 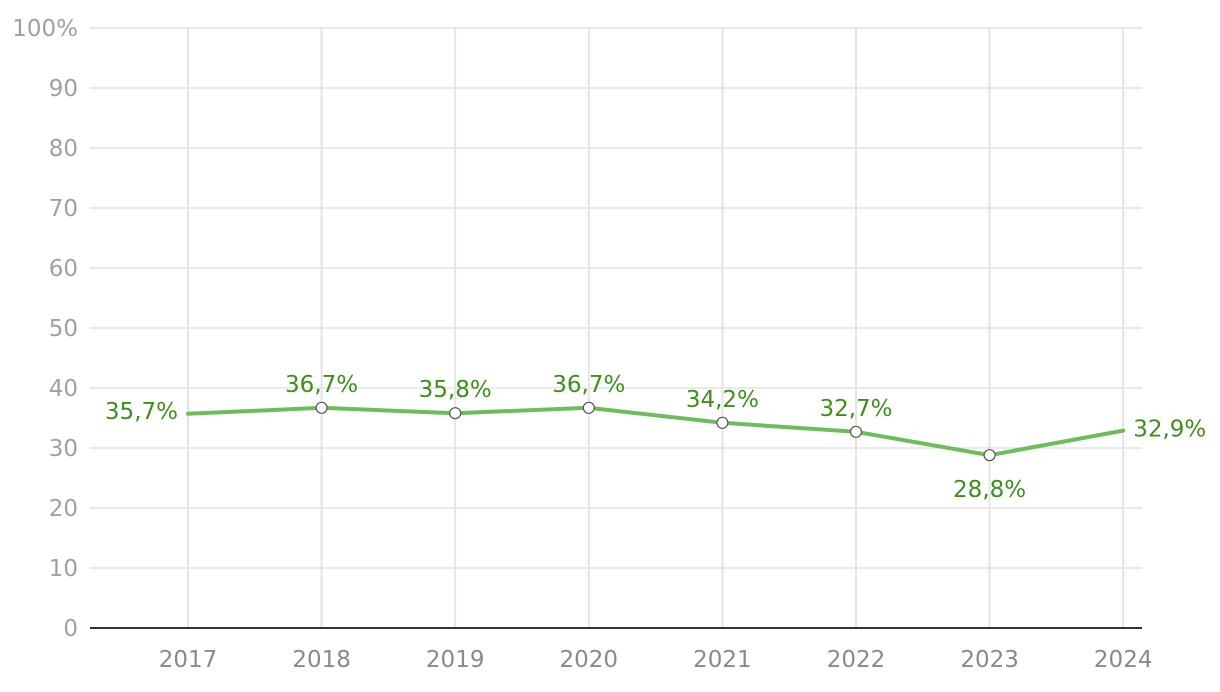 I want to click on y-tick-label: 60, so click(x=63, y=269).